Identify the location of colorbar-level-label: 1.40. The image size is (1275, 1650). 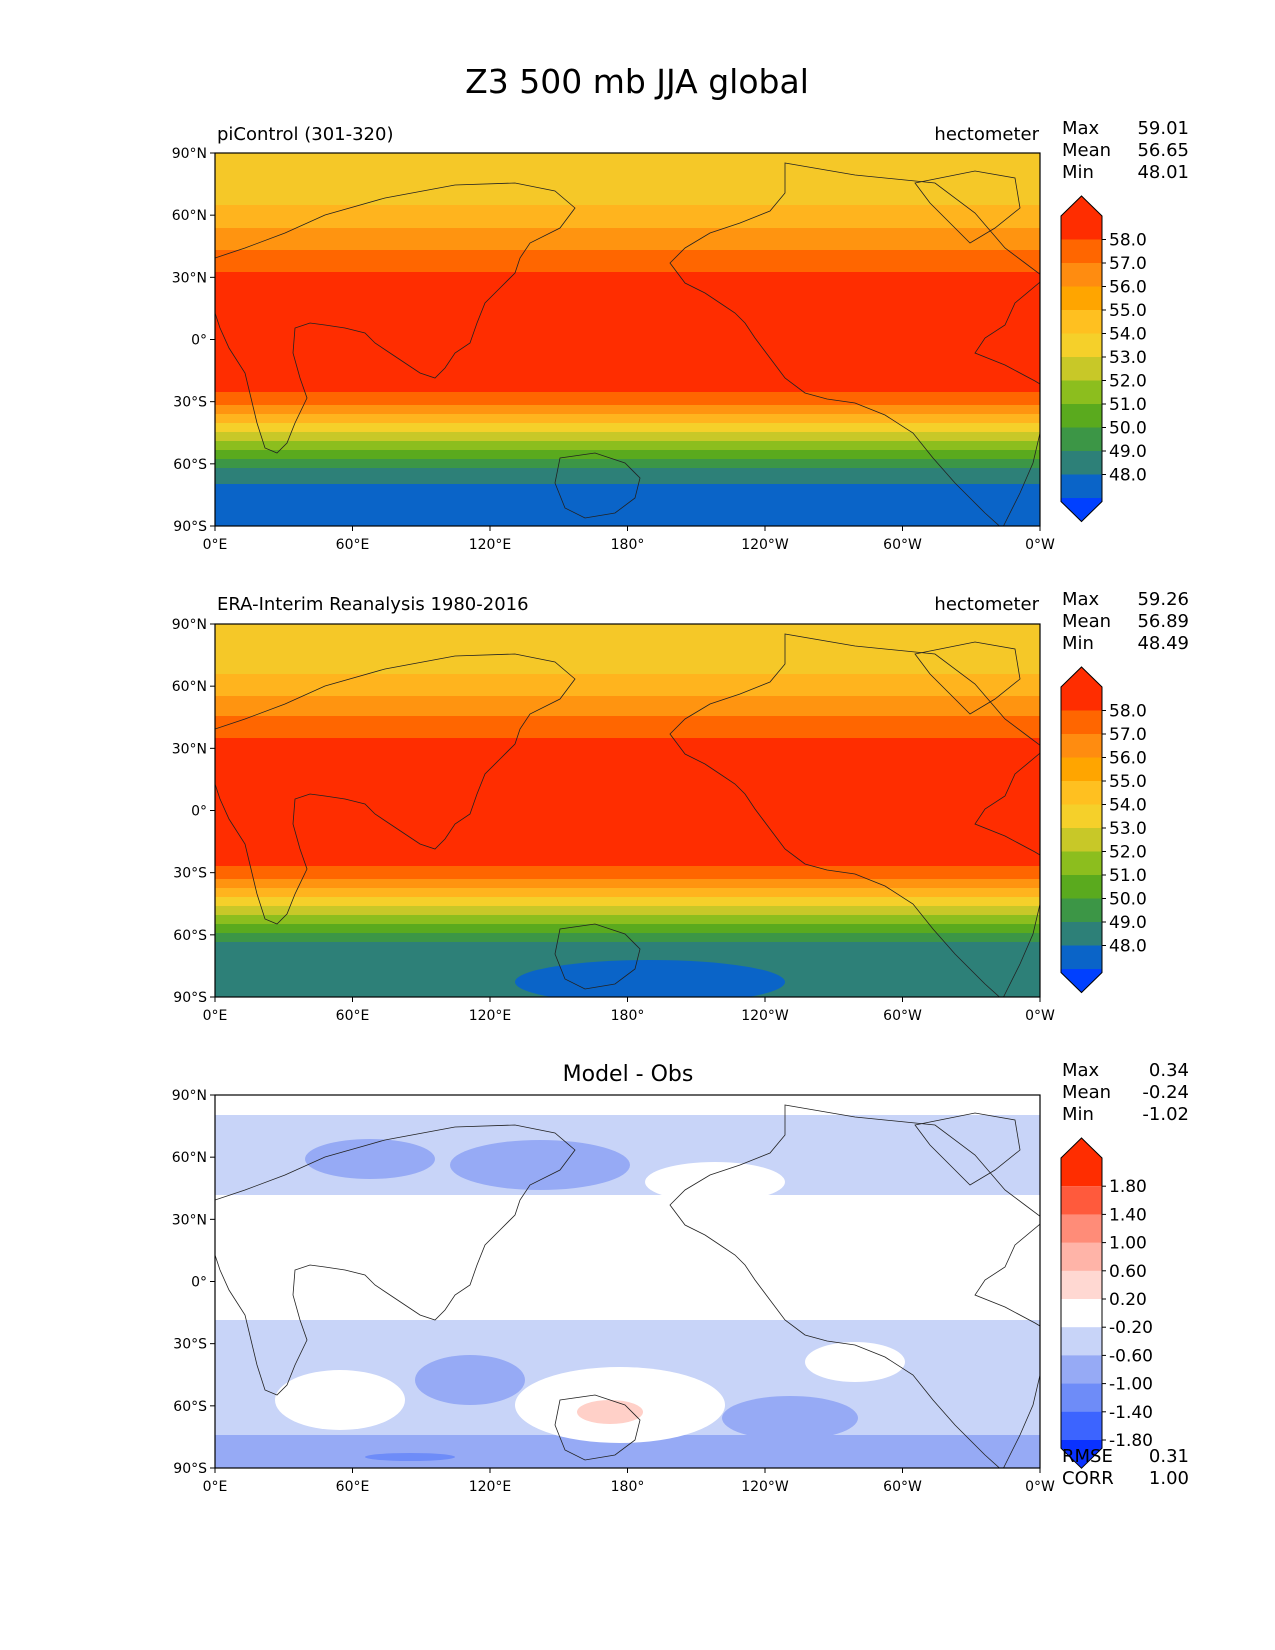
(1128, 1215).